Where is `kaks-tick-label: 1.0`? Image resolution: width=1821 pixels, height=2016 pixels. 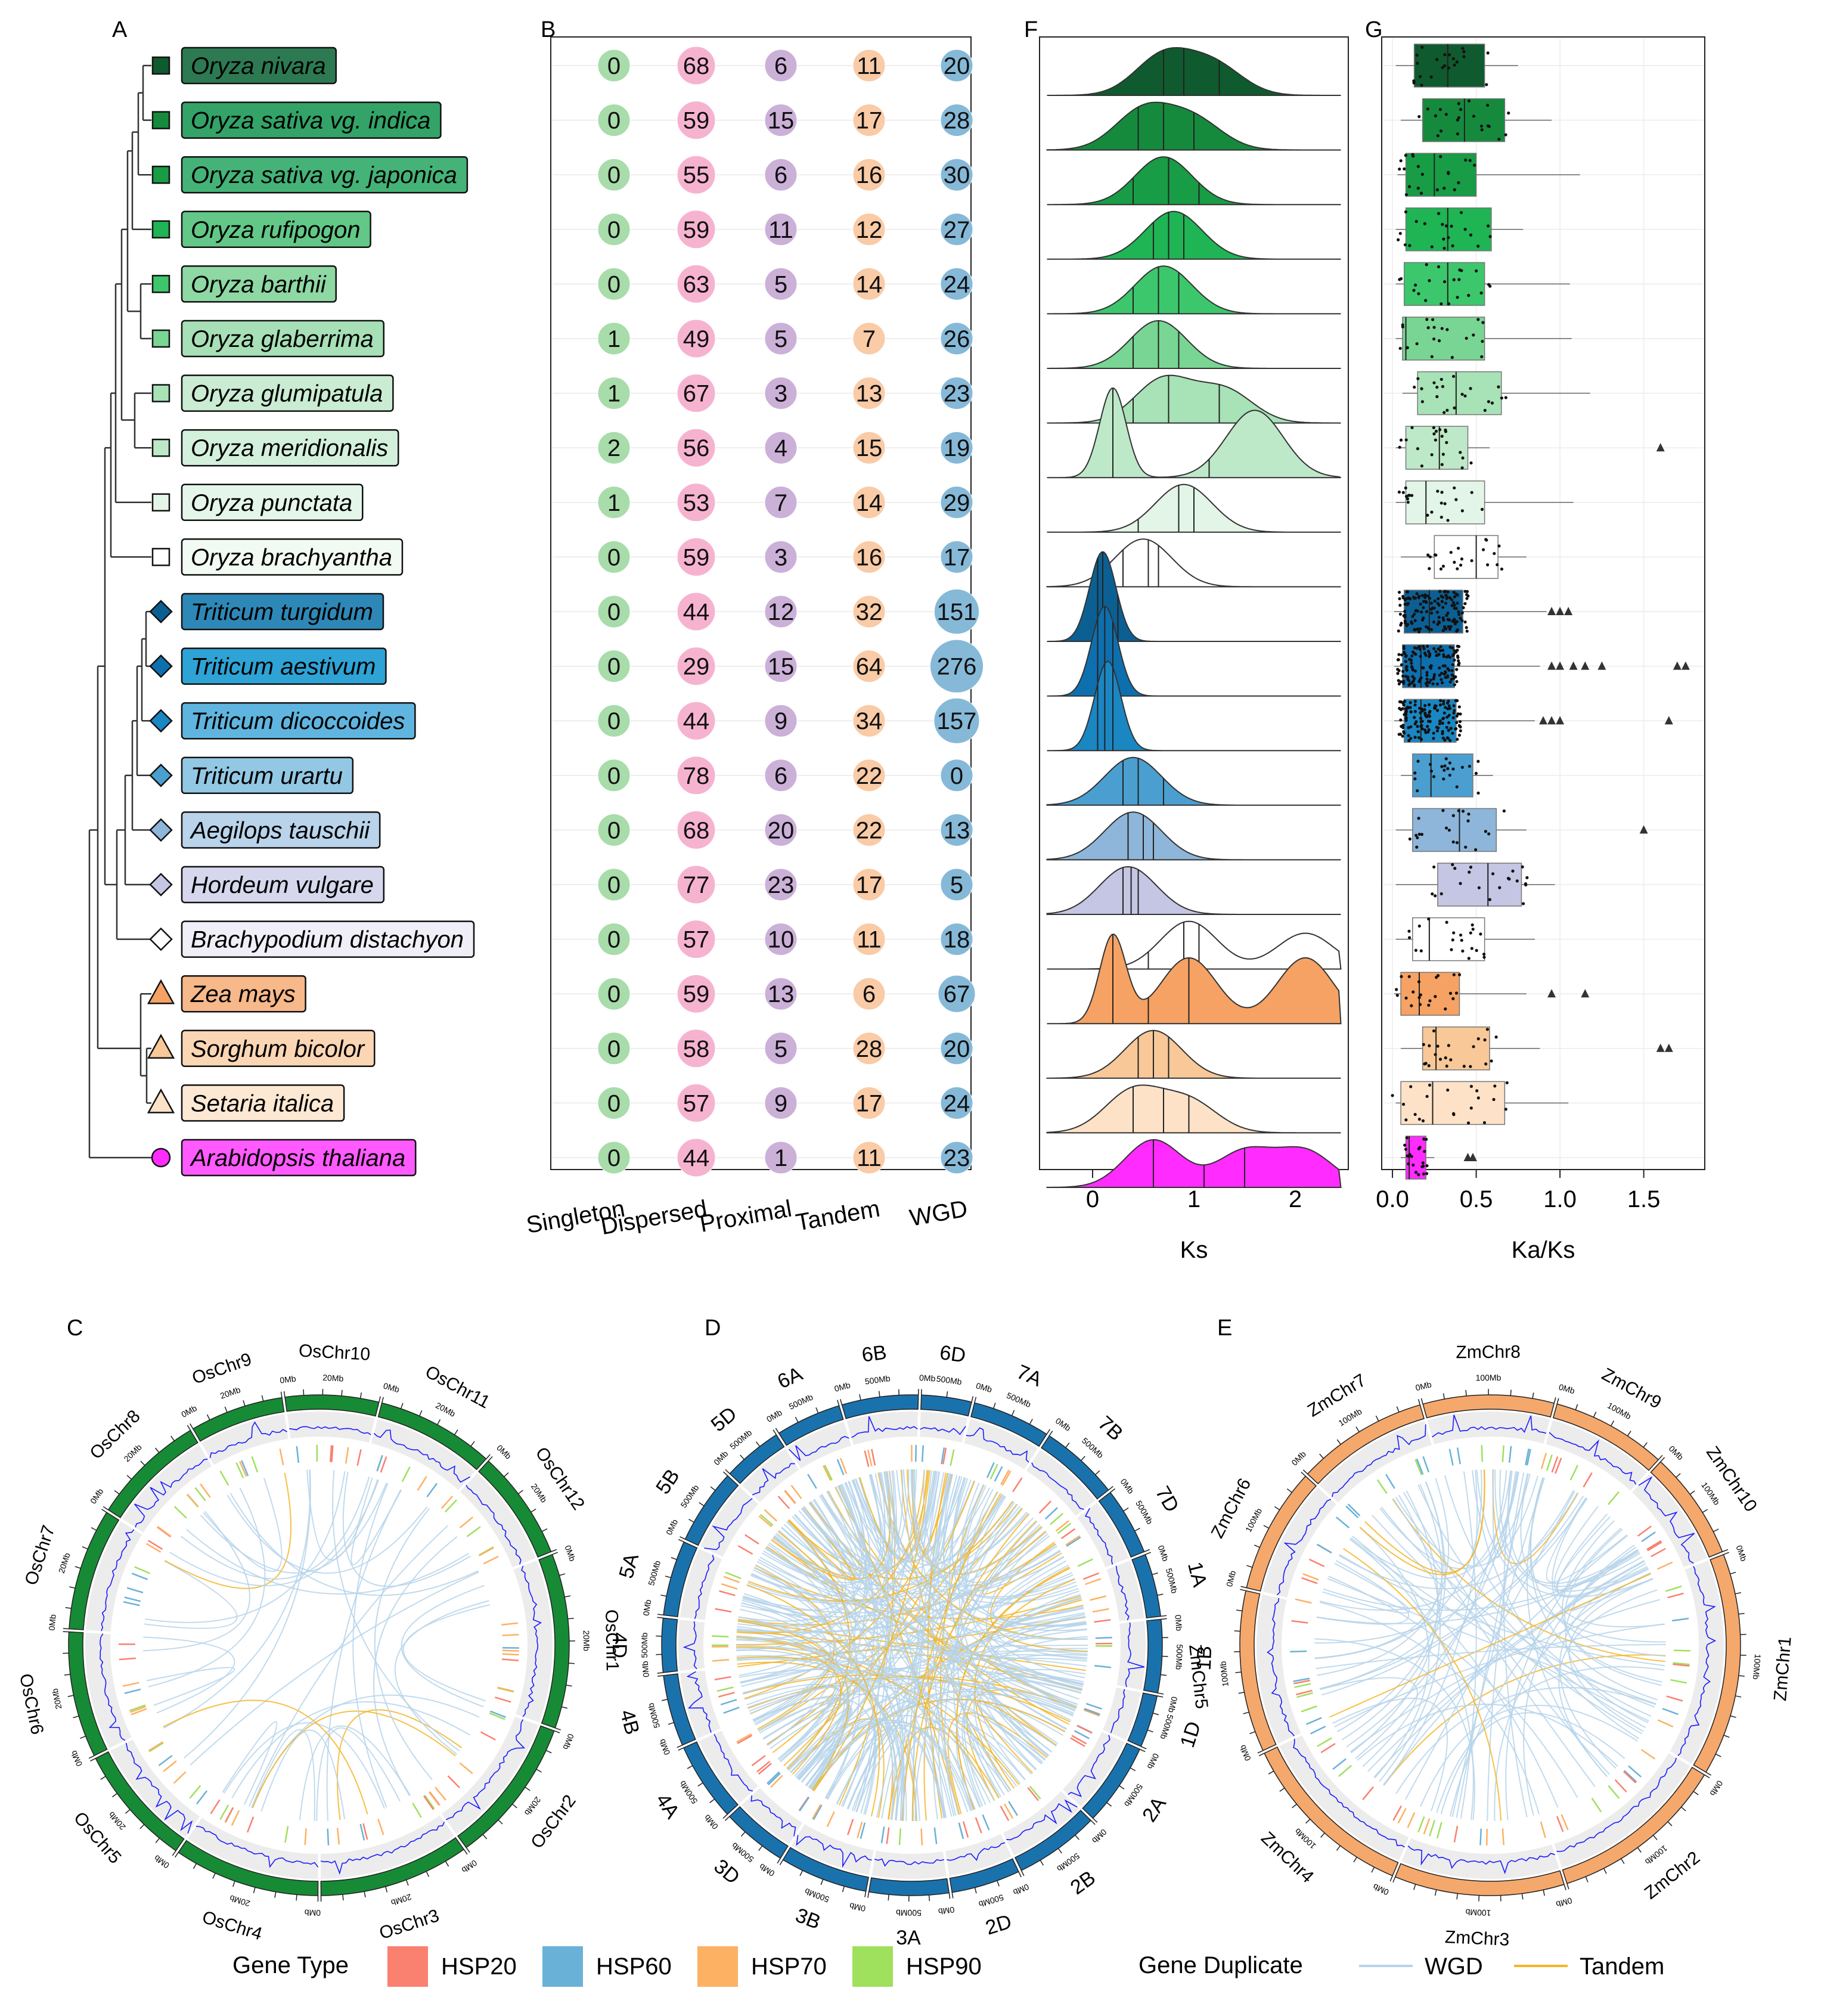 kaks-tick-label: 1.0 is located at coordinates (1560, 1199).